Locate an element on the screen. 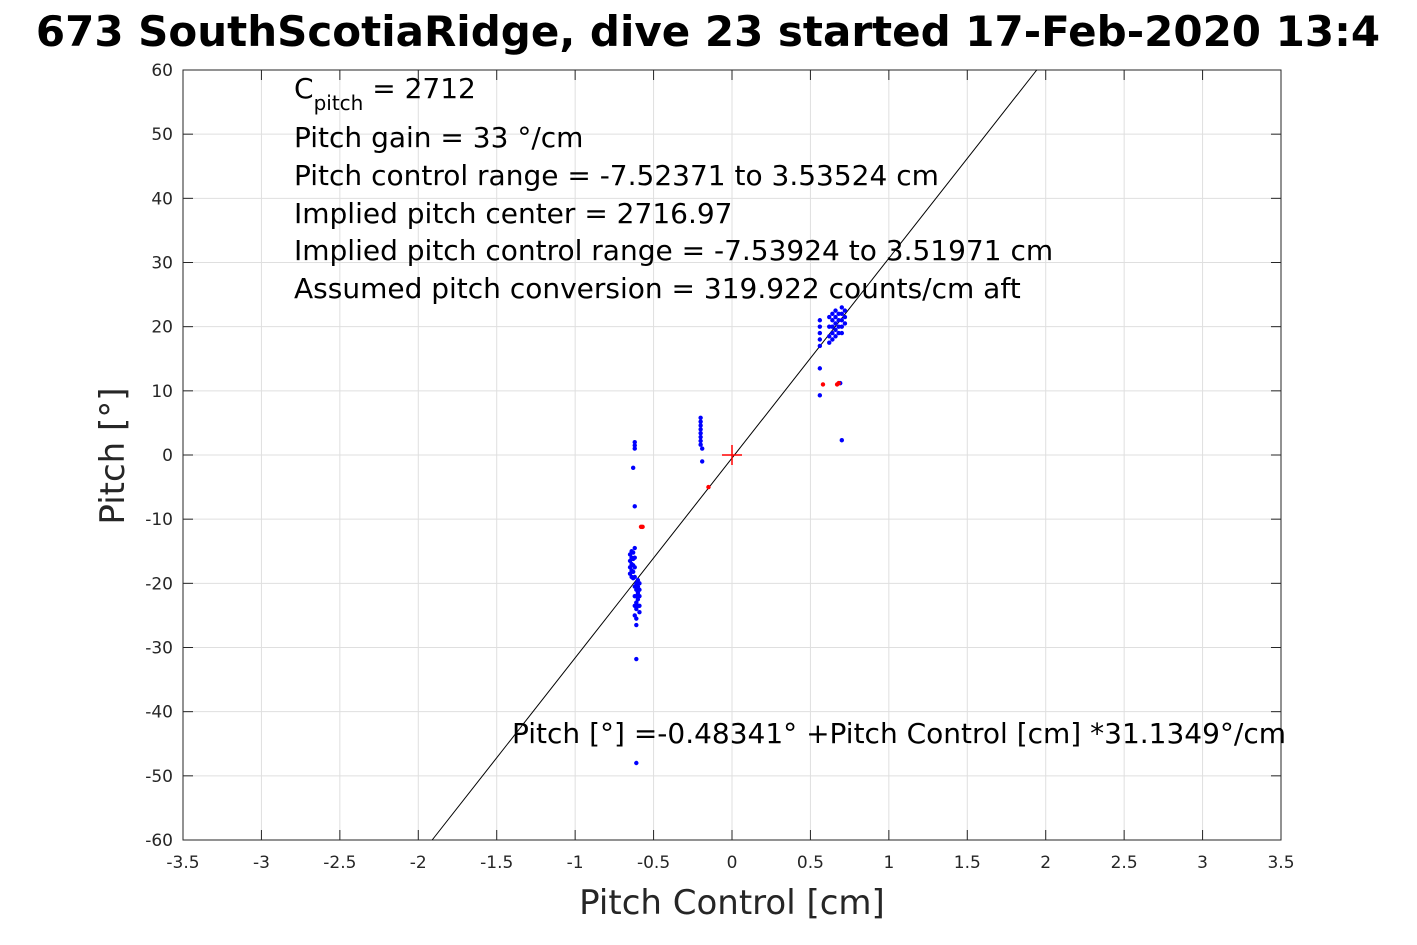  y-tick-label: -20 is located at coordinates (159, 584).